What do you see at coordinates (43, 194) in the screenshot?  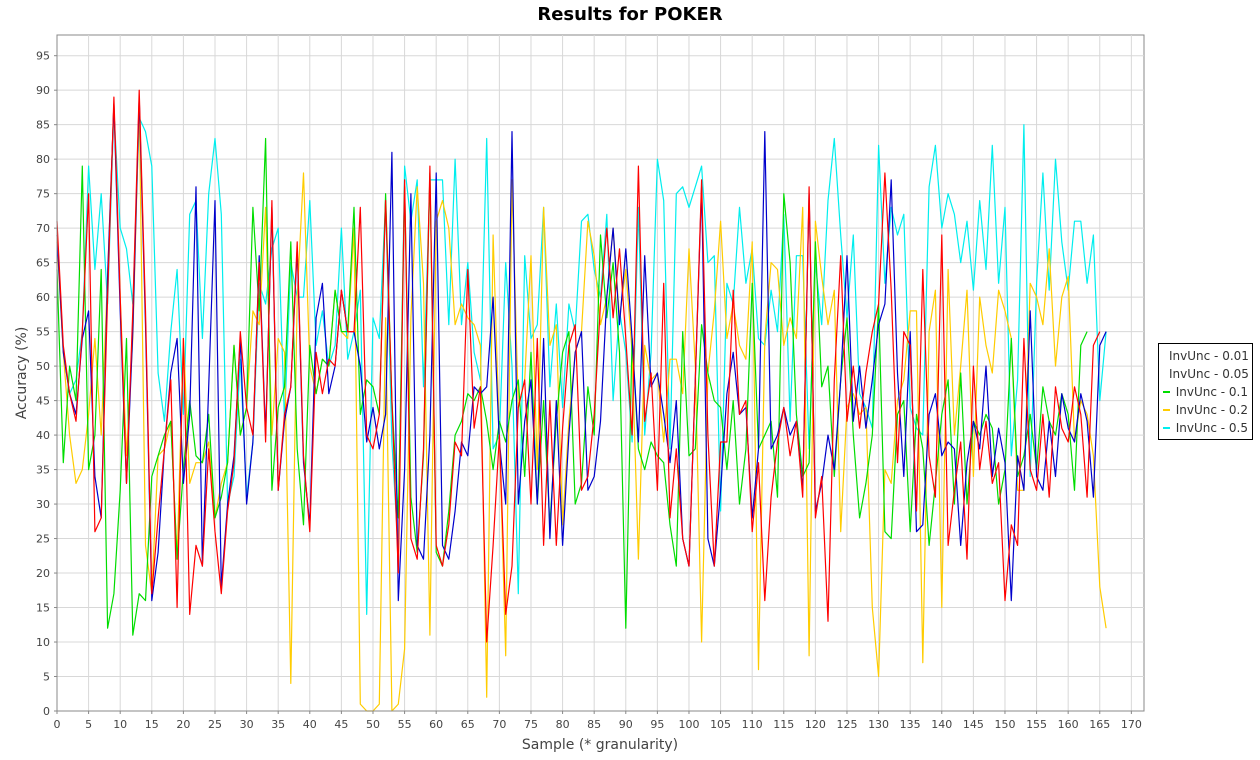 I see `y-tick-label: 75` at bounding box center [43, 194].